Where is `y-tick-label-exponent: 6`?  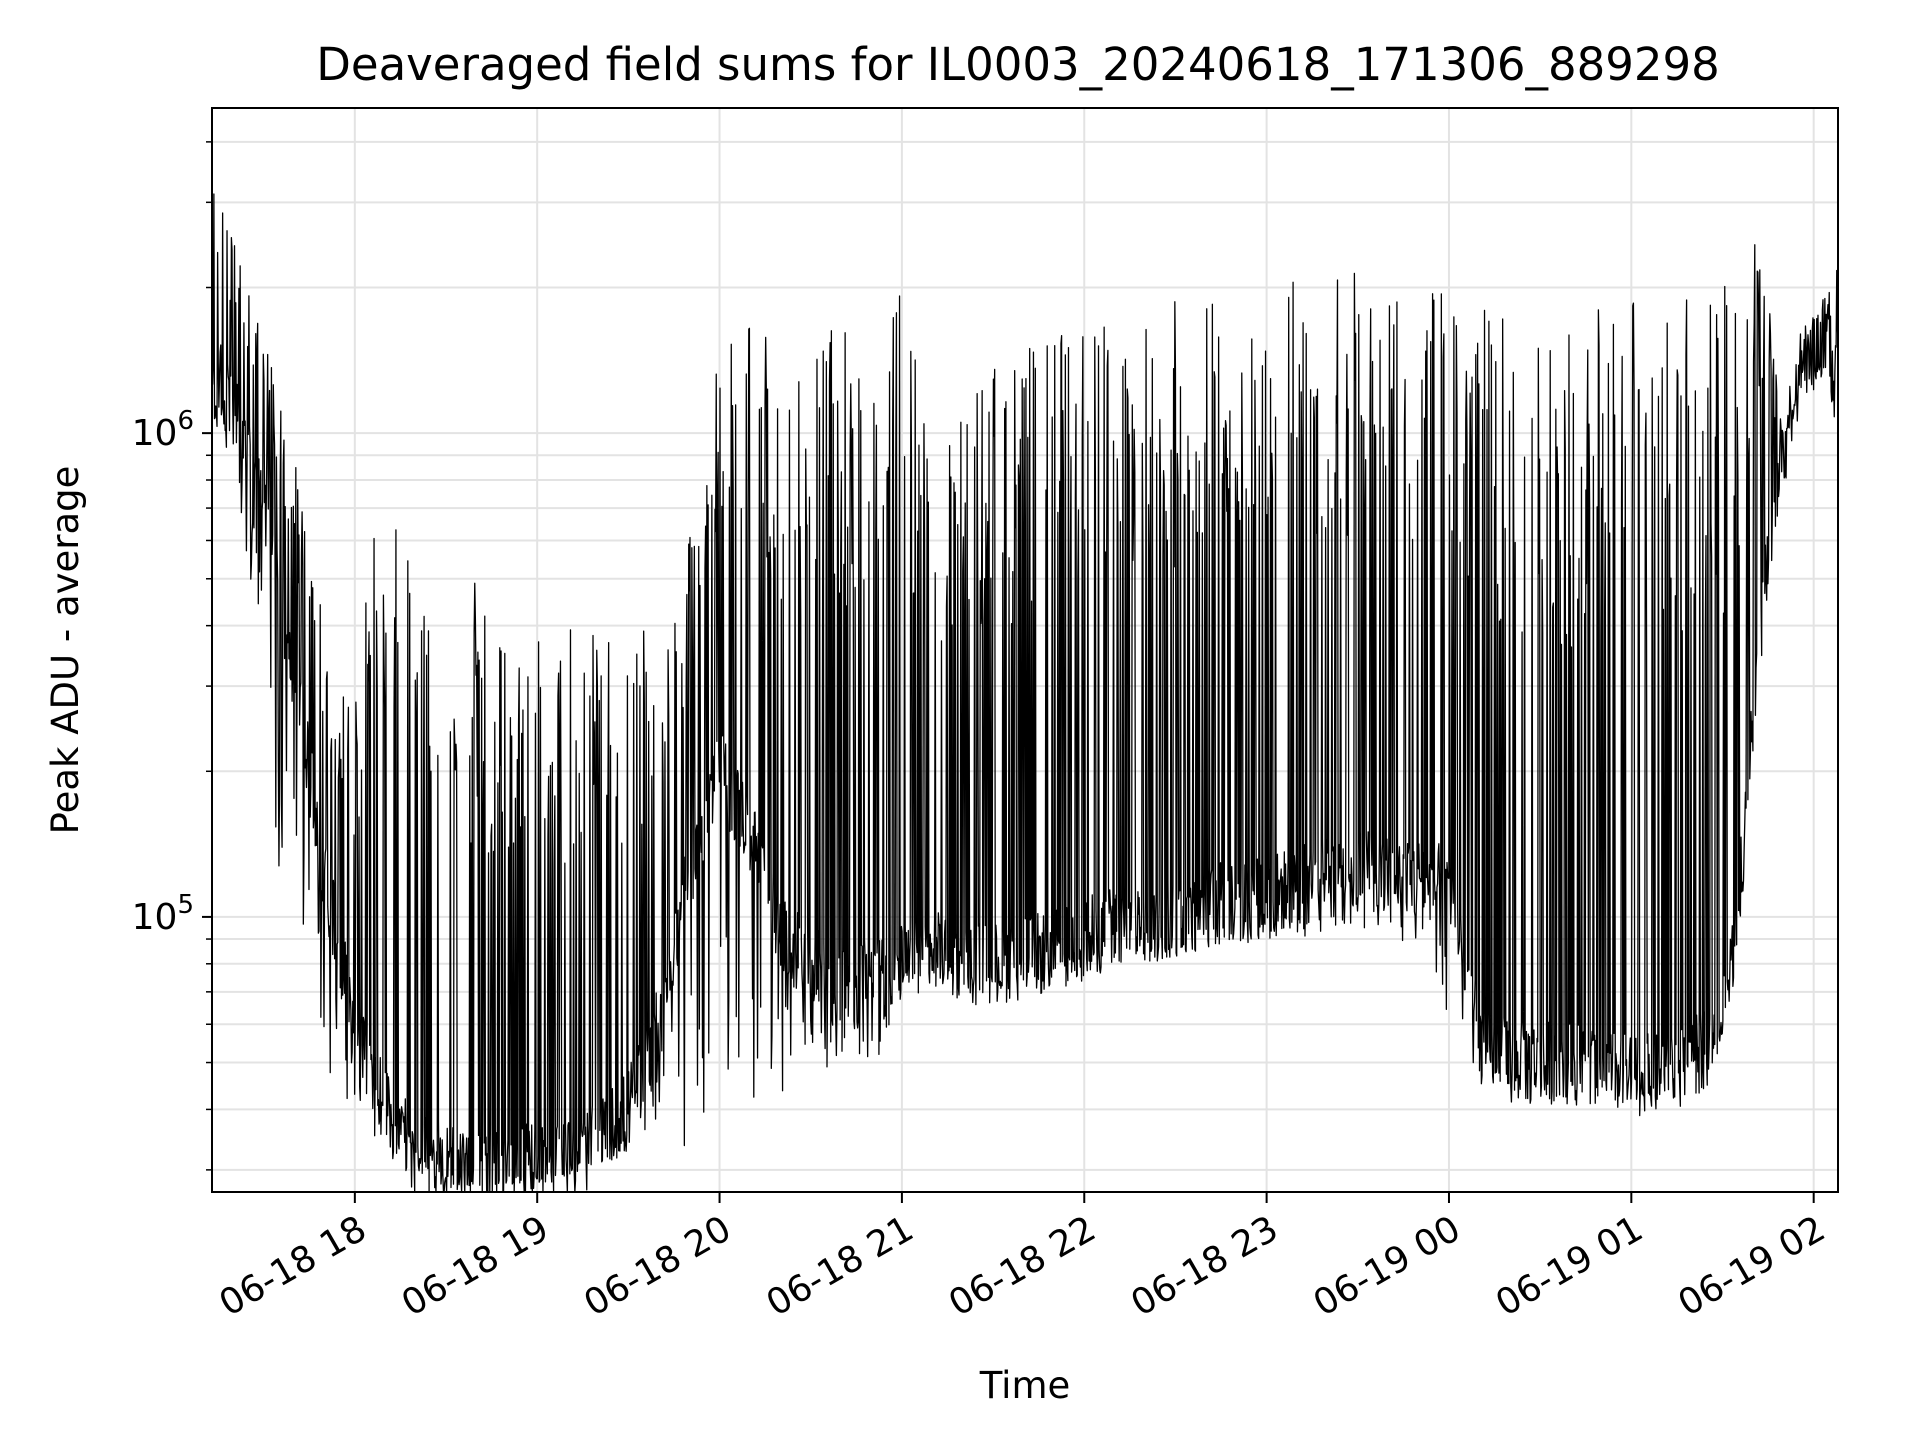
y-tick-label-exponent: 6 is located at coordinates (185, 421).